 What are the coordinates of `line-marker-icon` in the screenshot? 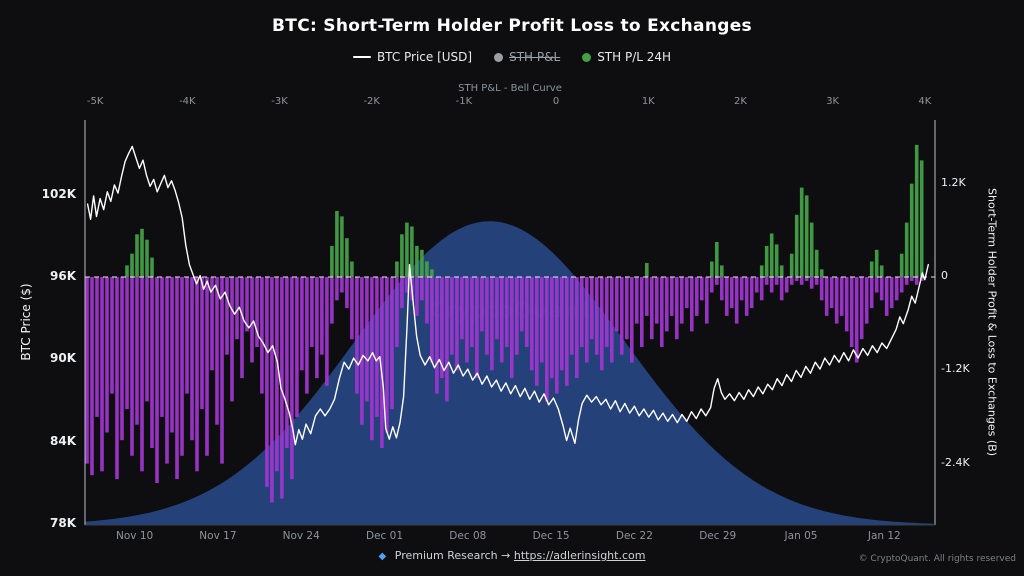 It's located at (361, 57).